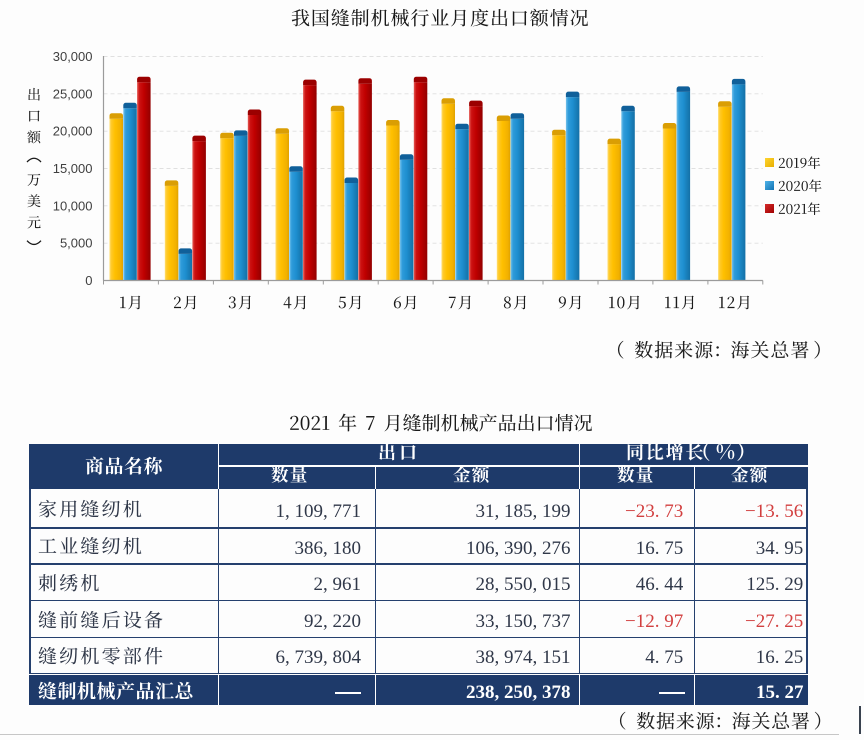  I want to click on svg-text: 15,000, so click(73, 168).